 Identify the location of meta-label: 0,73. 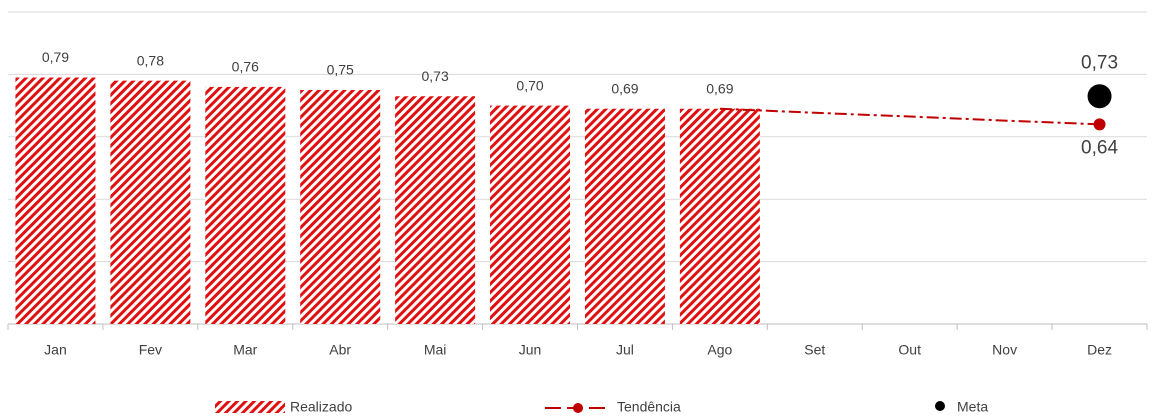
(1099, 62).